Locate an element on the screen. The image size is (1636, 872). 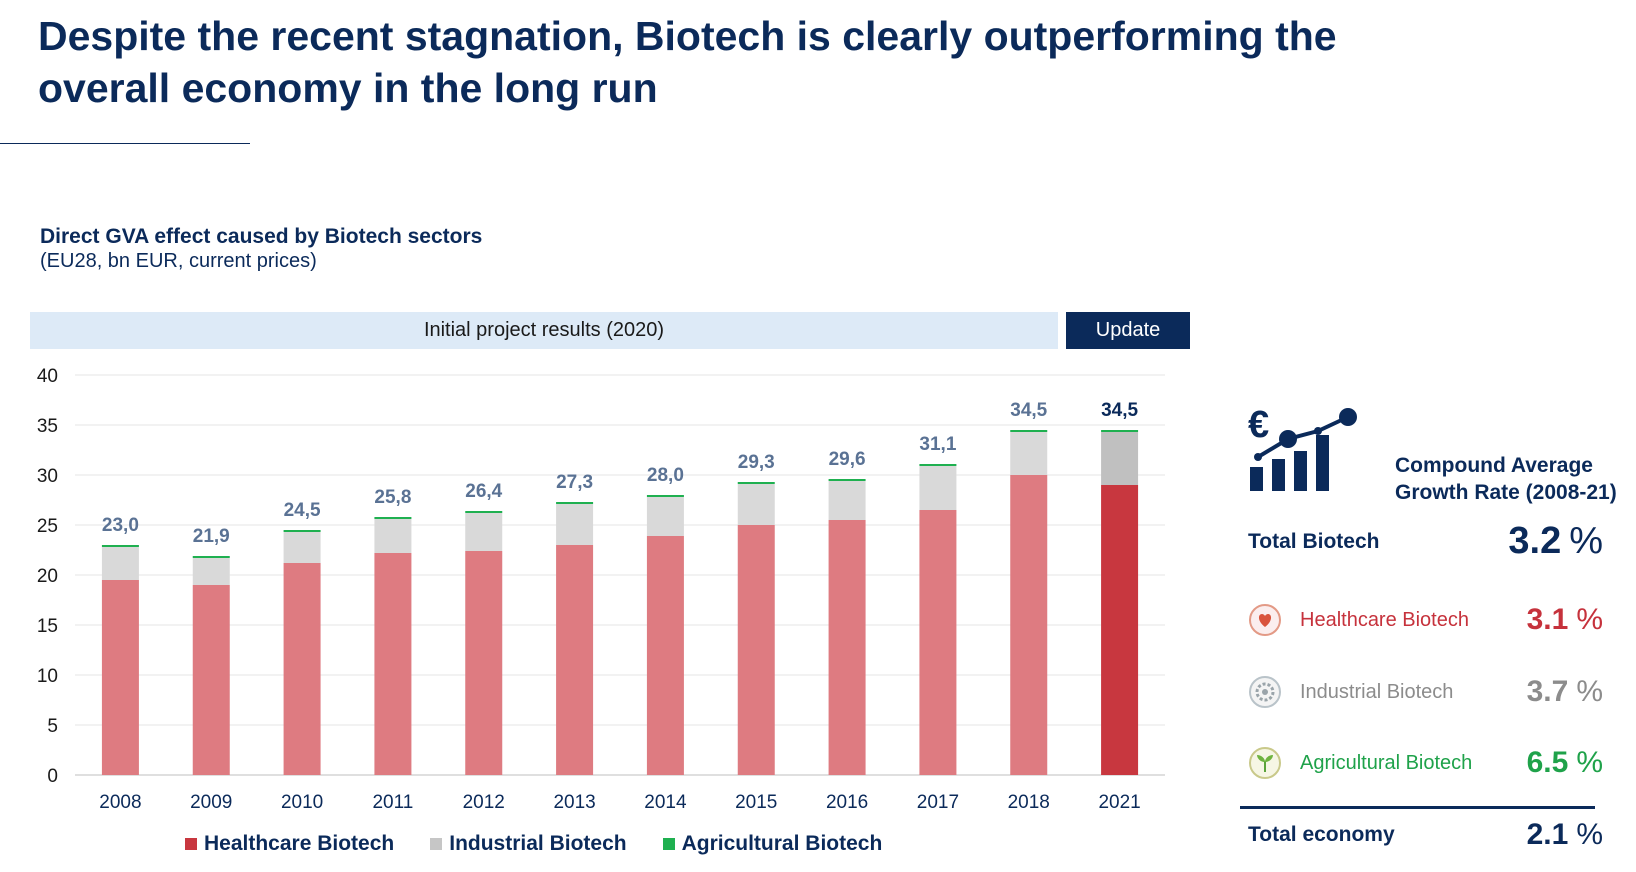
total-data-label: 28,0 is located at coordinates (665, 475).